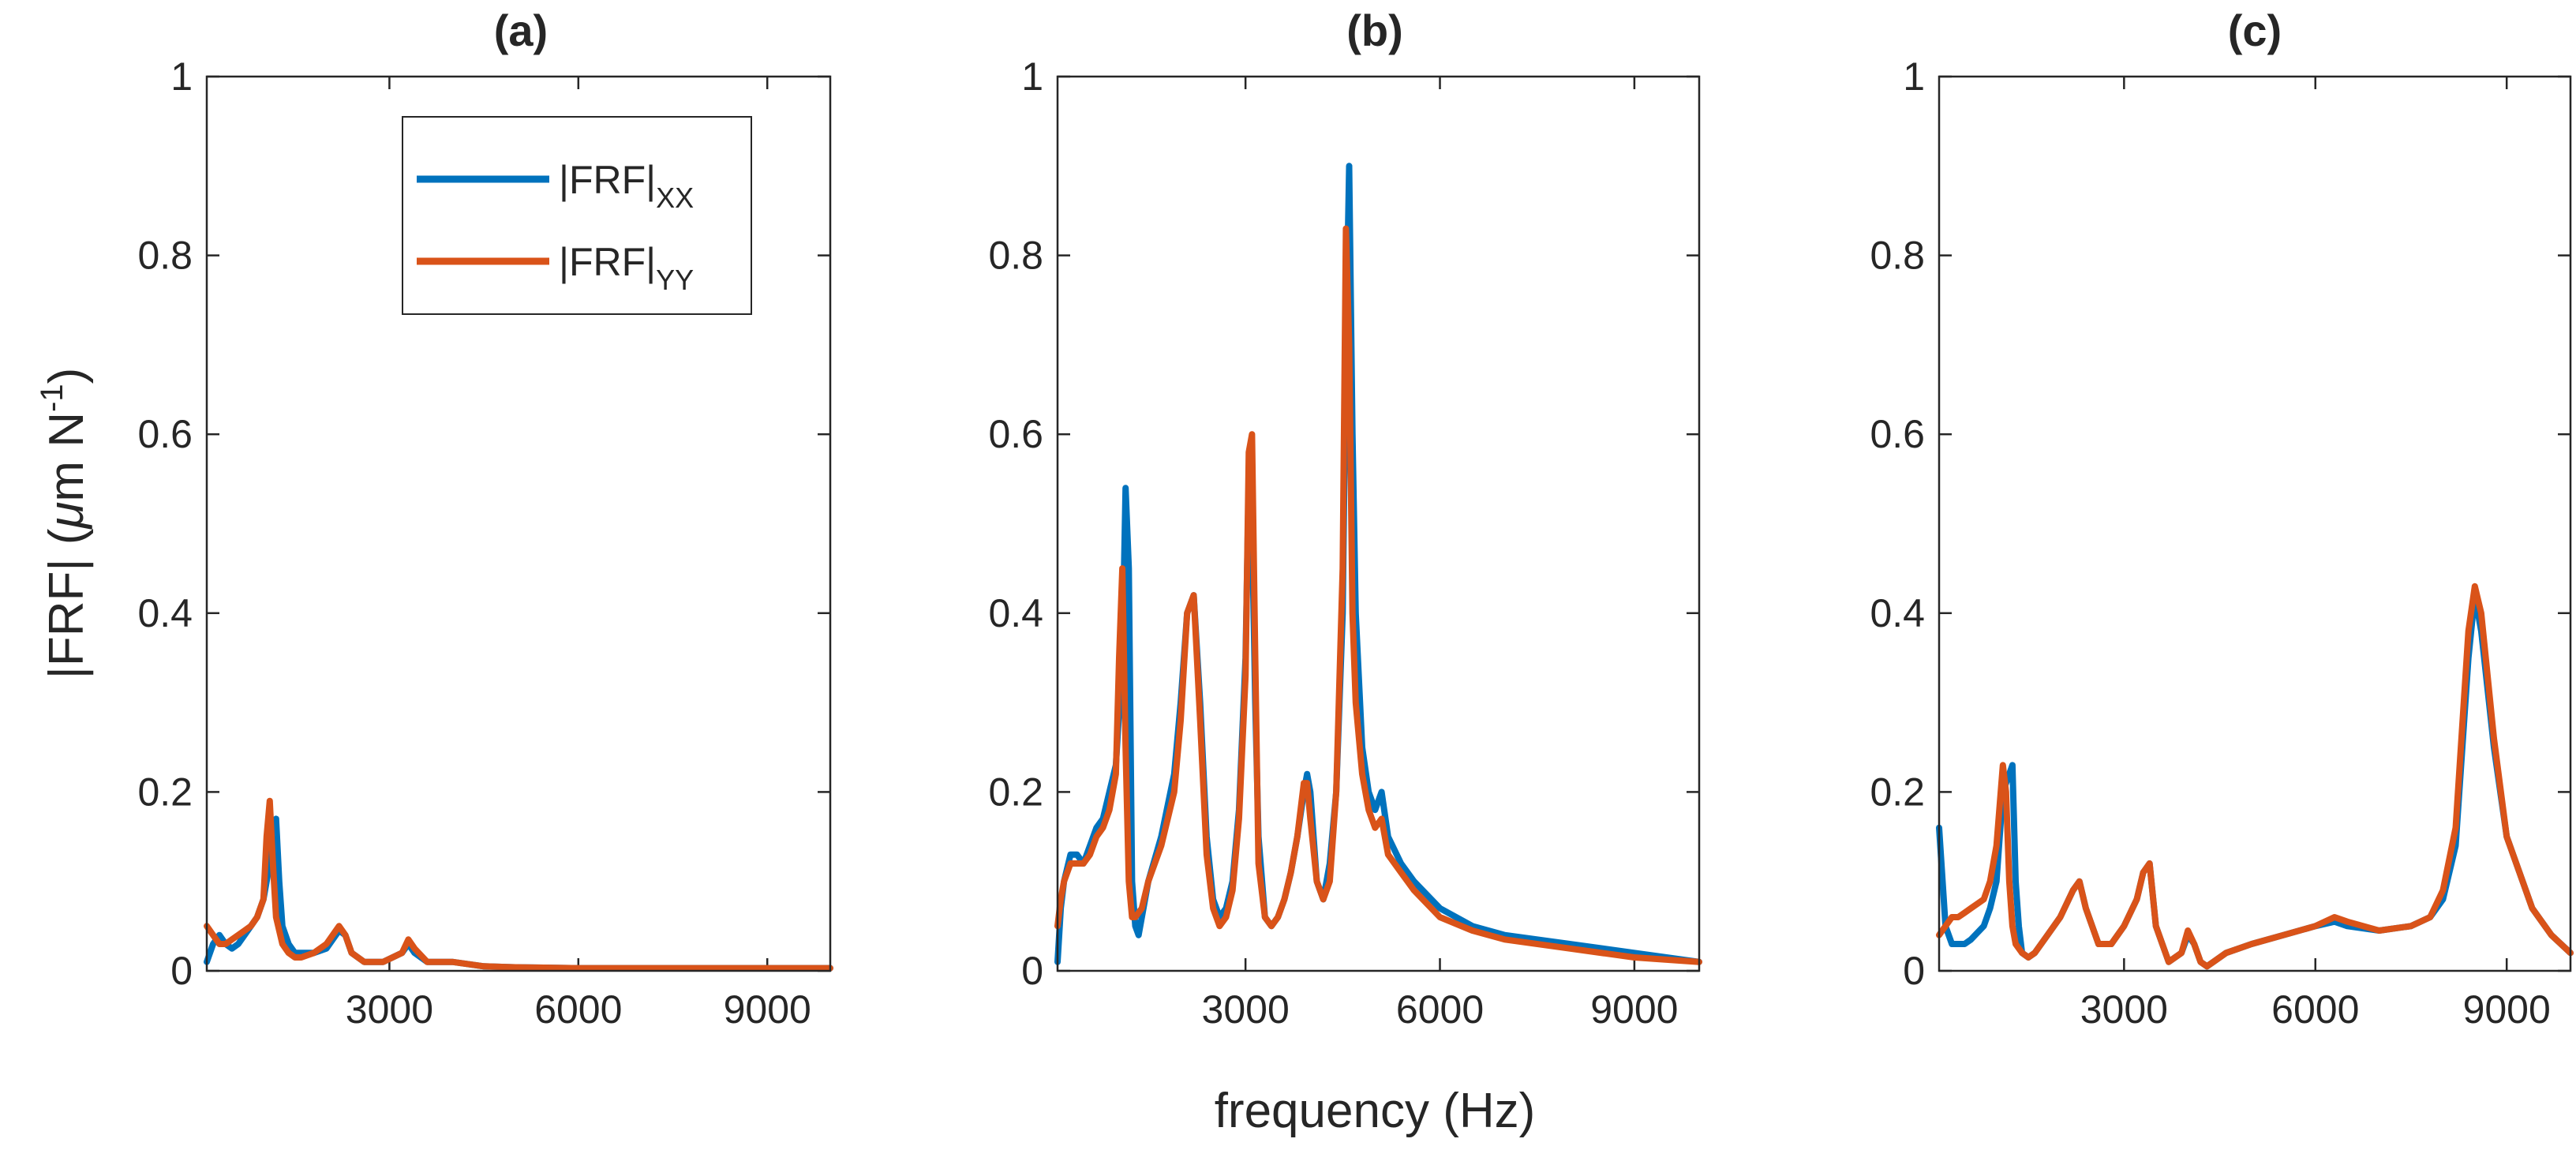 The width and height of the screenshot is (2576, 1150). Describe the element at coordinates (1246, 1010) in the screenshot. I see `panel-b-xtick-label-0: 3000` at that location.